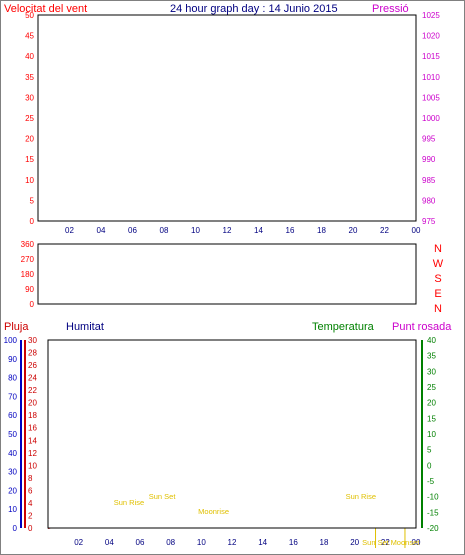  I want to click on humidity-tick-label: 90, so click(12, 359).